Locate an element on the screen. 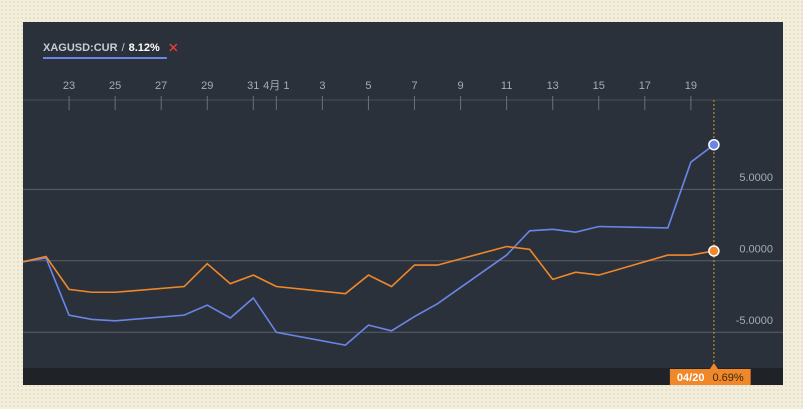  crosshair-date: 04/20 is located at coordinates (691, 378).